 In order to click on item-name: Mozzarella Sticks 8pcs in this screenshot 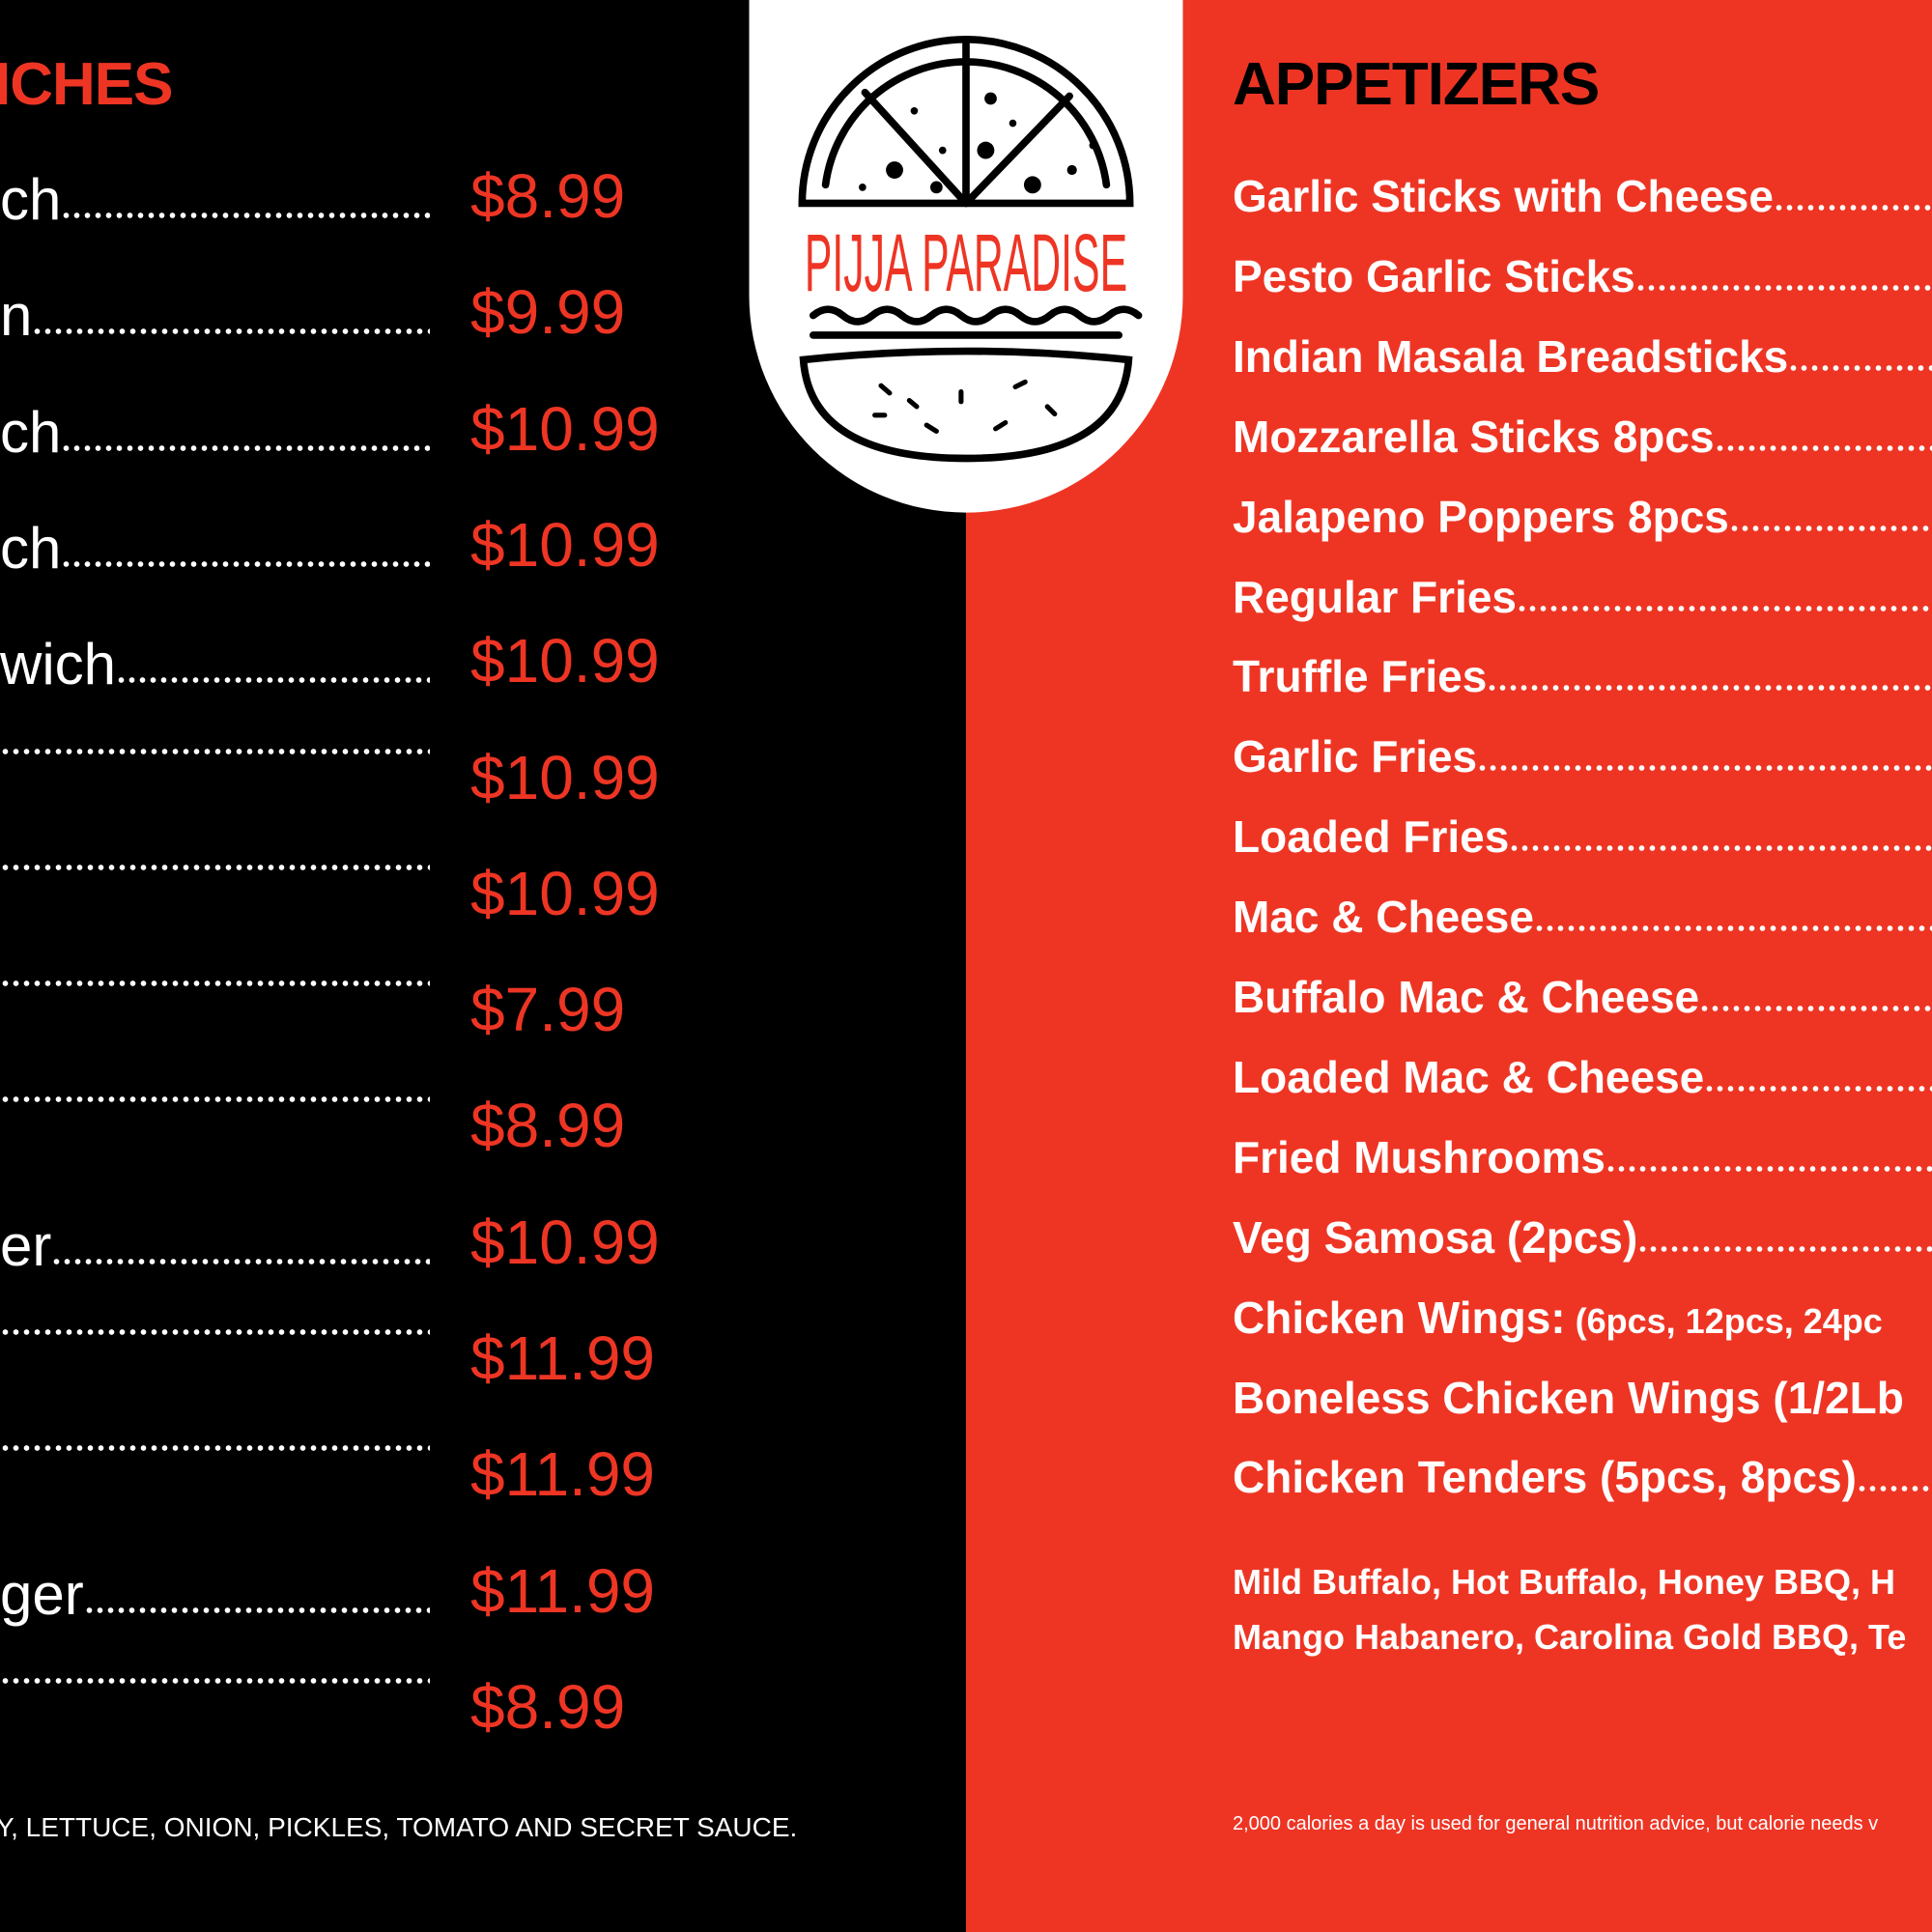, I will do `click(1474, 436)`.